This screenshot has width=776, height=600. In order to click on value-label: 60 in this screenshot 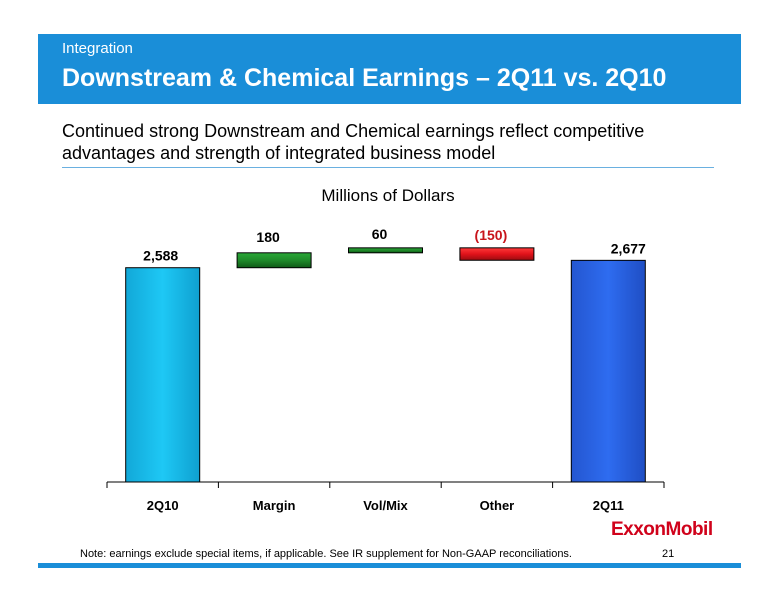, I will do `click(380, 234)`.